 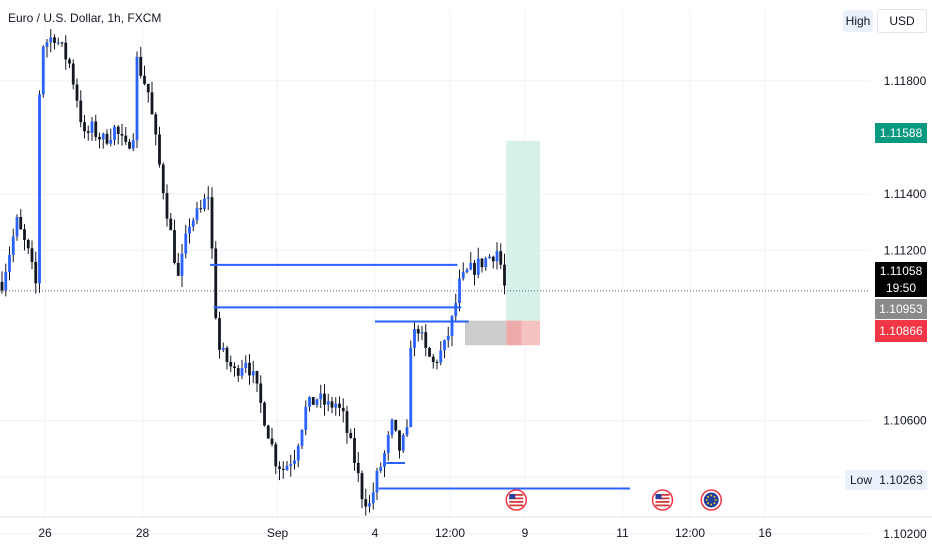 What do you see at coordinates (405, 533) in the screenshot?
I see `time-axis: 26 28 Sep 4 12:00 9 11 12:00 16` at bounding box center [405, 533].